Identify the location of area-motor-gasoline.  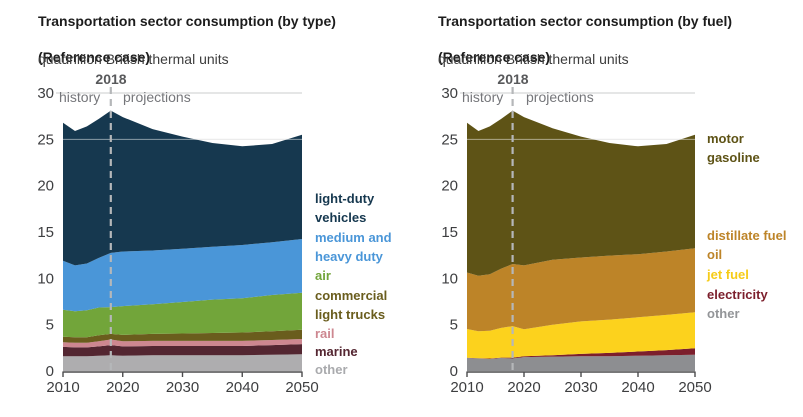
(581, 193).